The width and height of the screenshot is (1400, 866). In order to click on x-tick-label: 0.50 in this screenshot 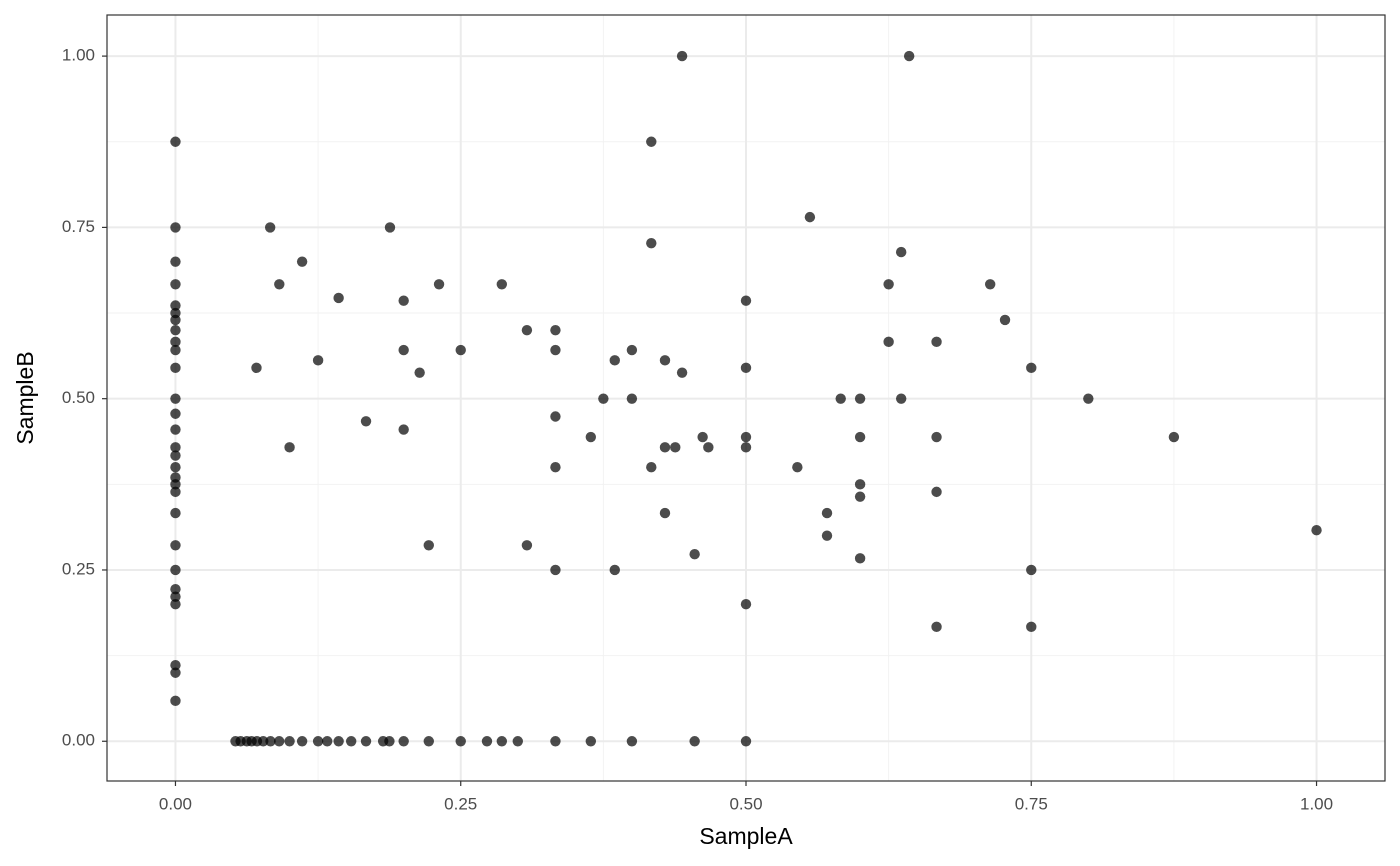, I will do `click(745, 803)`.